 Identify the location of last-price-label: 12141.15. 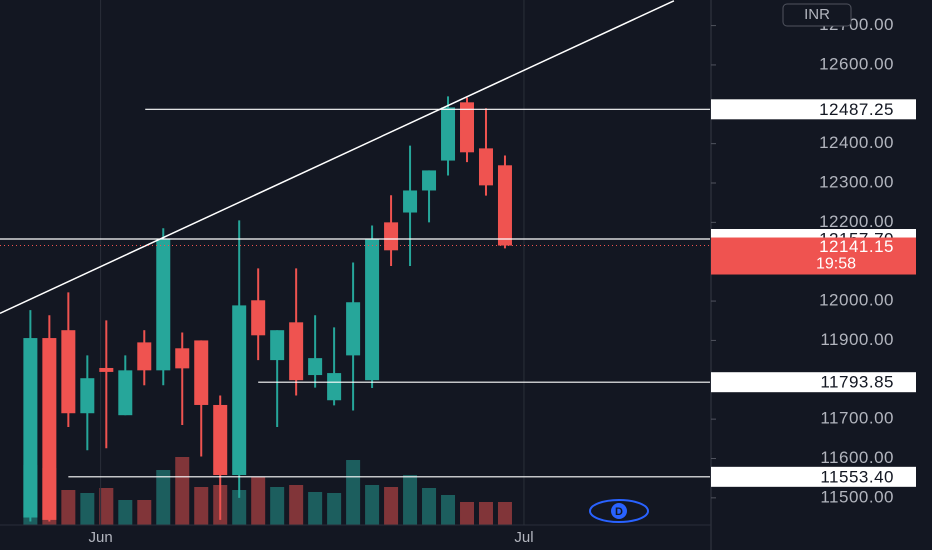
(856, 246).